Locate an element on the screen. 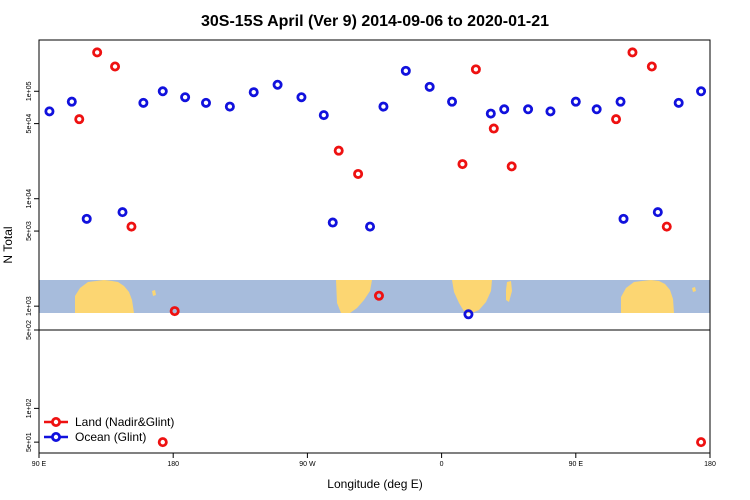 This screenshot has height=500, width=750. map-land is located at coordinates (385, 296).